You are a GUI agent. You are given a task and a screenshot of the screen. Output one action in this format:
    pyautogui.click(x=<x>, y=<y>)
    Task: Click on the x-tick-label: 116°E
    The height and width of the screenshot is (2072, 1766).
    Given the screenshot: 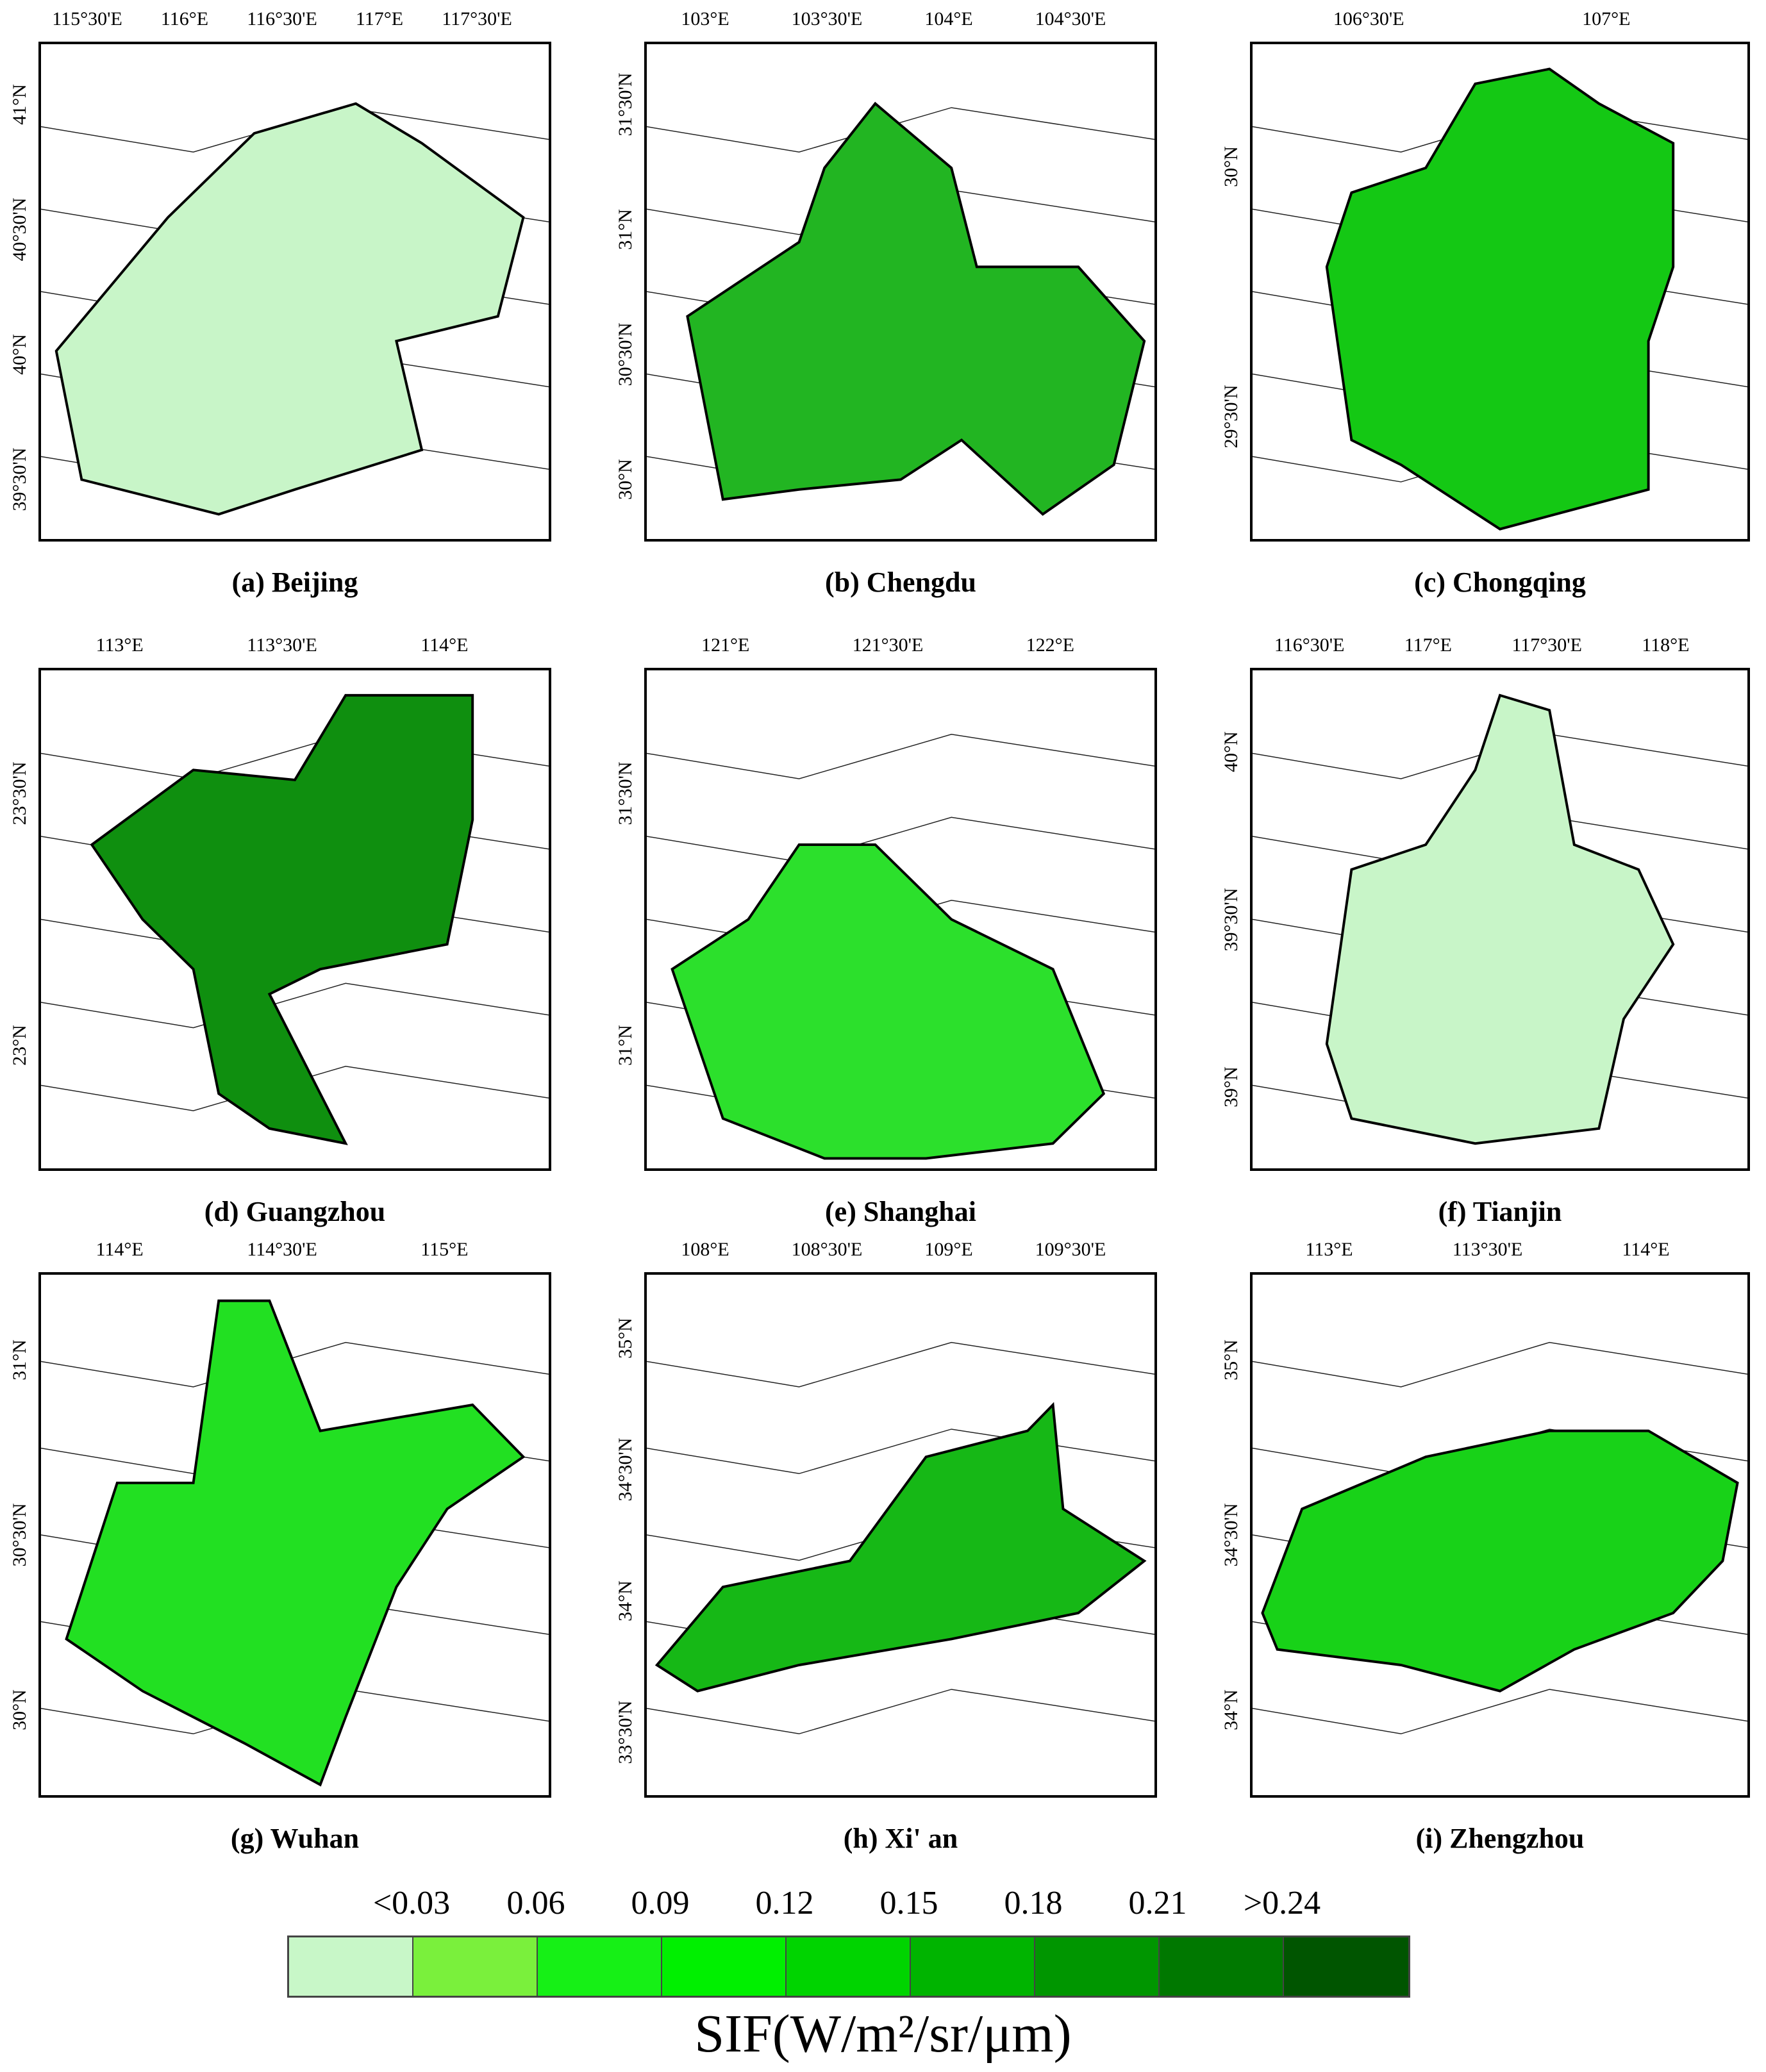 What is the action you would take?
    pyautogui.click(x=185, y=18)
    